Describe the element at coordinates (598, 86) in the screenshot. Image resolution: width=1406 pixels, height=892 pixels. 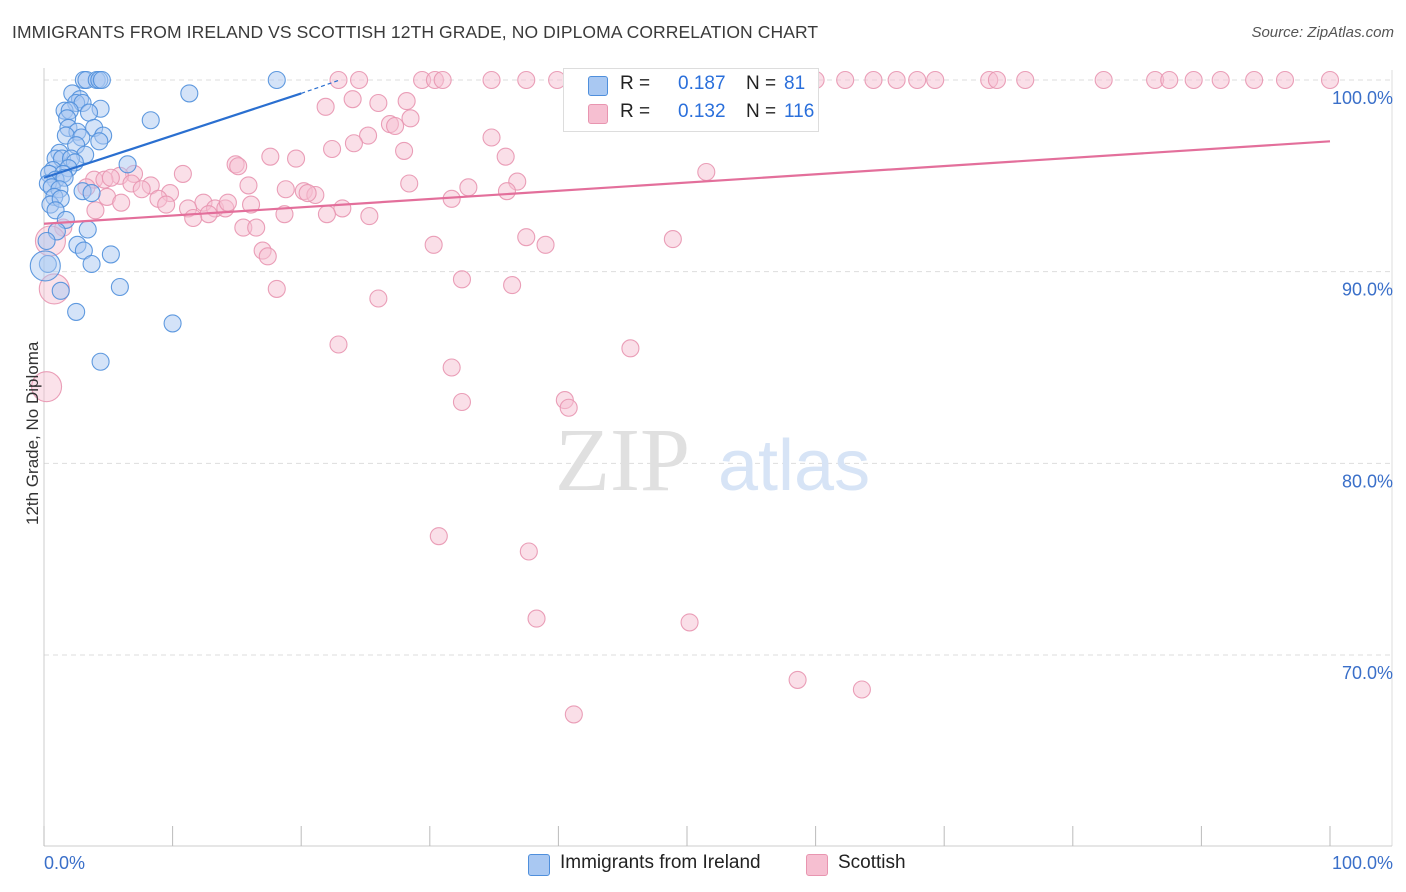
I see `legend-swatch-ireland` at that location.